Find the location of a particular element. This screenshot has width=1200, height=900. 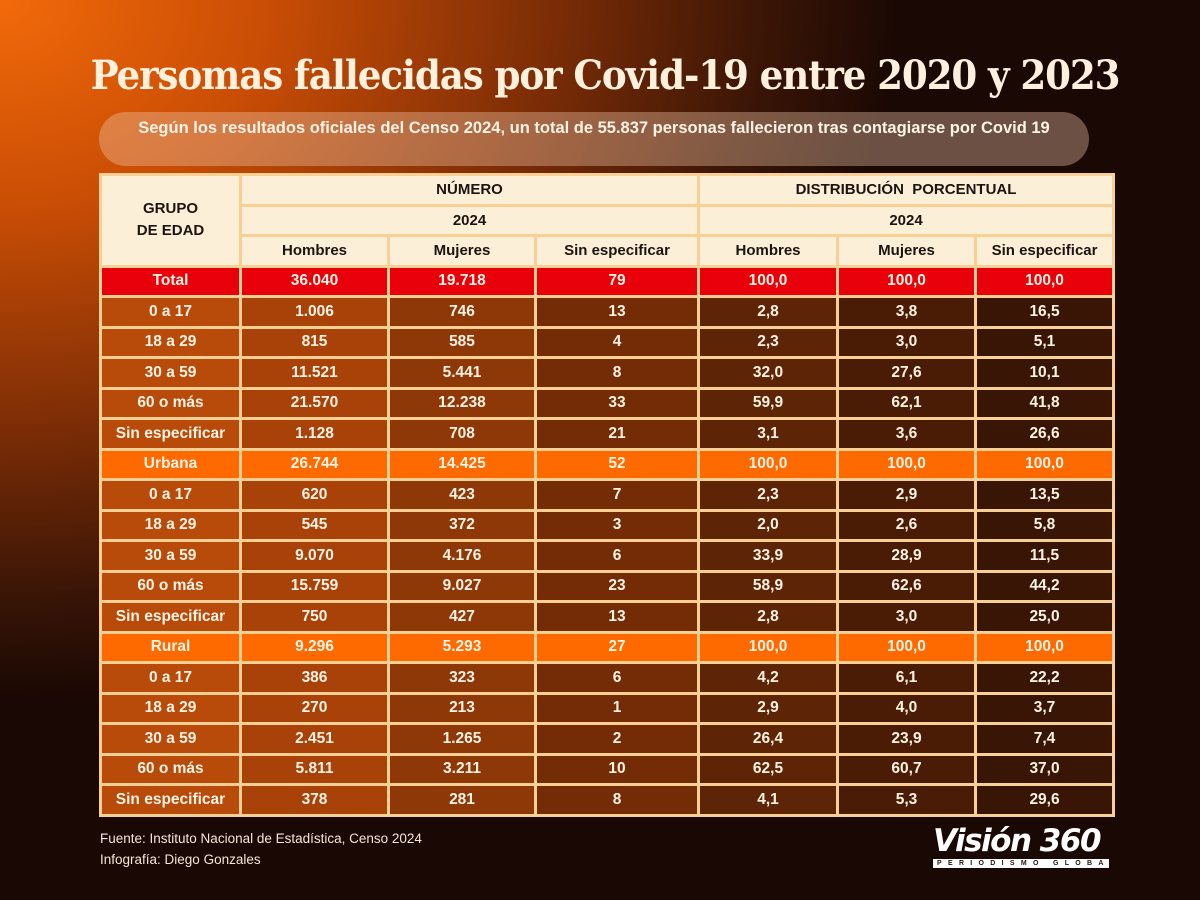

header-numero: NÚMERO is located at coordinates (470, 190).